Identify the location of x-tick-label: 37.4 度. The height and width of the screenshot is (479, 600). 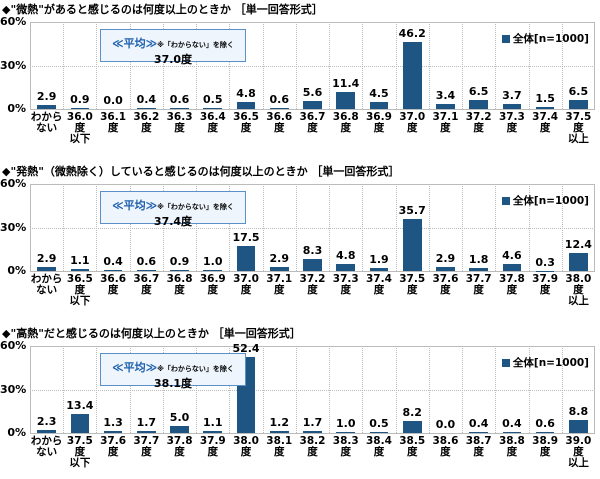
(379, 284).